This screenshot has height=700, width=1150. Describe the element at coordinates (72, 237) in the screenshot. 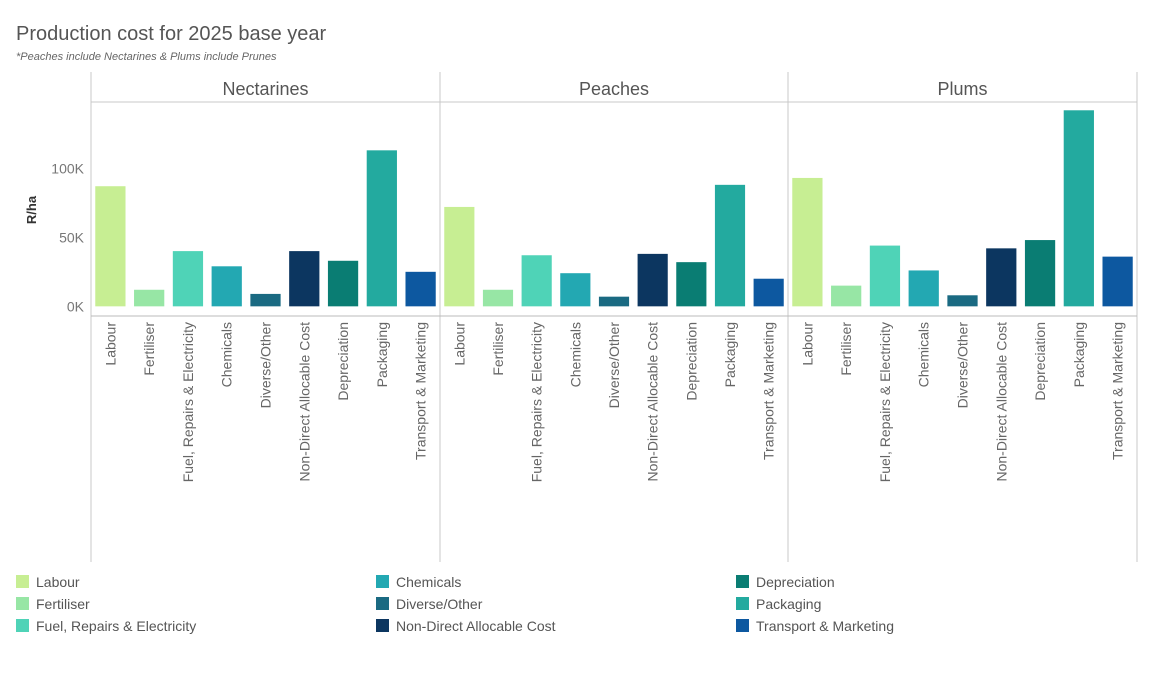

I see `y-tick-label: 50K` at that location.